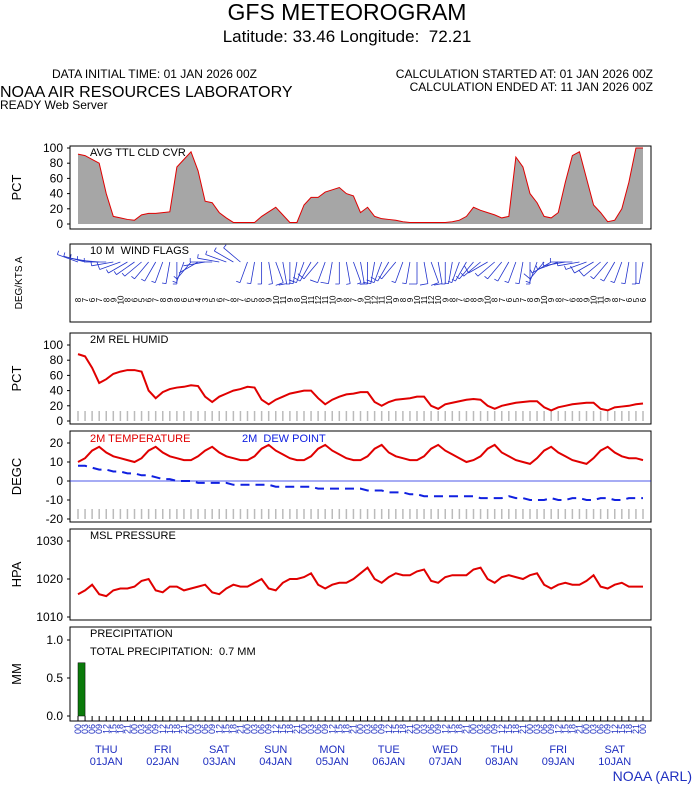 This screenshot has width=694, height=788. What do you see at coordinates (57, 406) in the screenshot?
I see `y-tick-label: 20` at bounding box center [57, 406].